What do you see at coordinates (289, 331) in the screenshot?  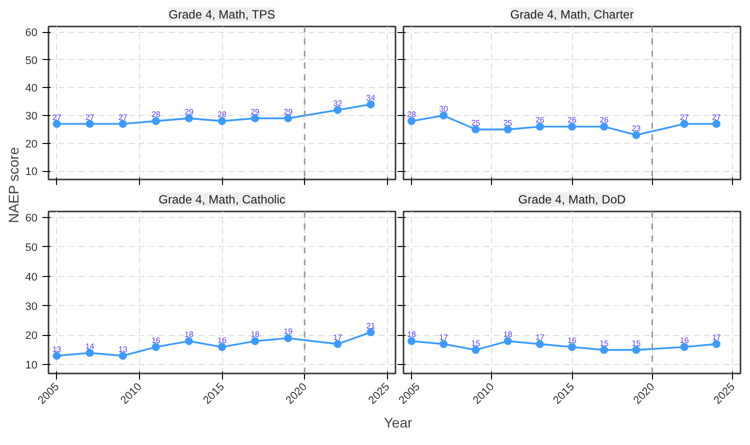 I see `data-label: 19` at bounding box center [289, 331].